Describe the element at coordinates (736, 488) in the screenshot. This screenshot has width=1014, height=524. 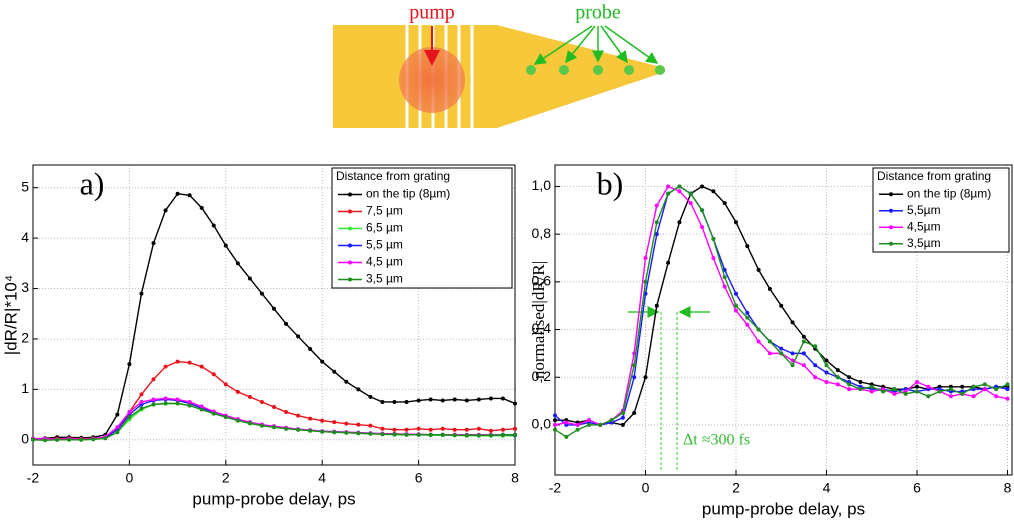
I see `x-tick-label: 2` at that location.